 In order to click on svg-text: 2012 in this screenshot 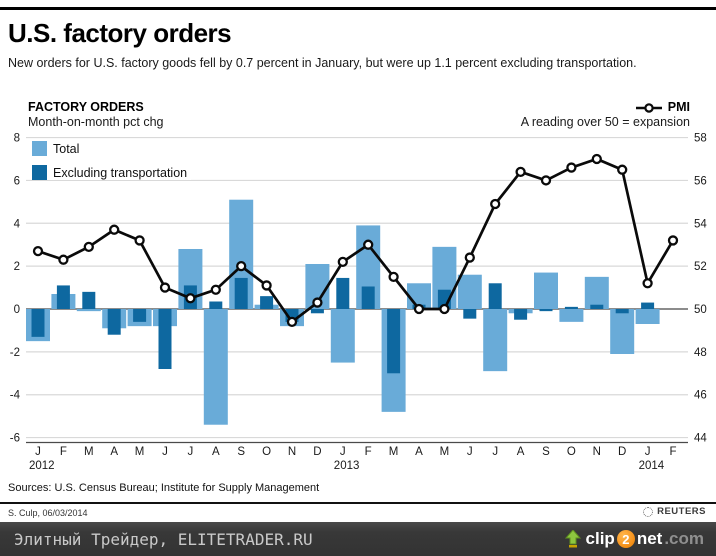, I will do `click(42, 466)`.